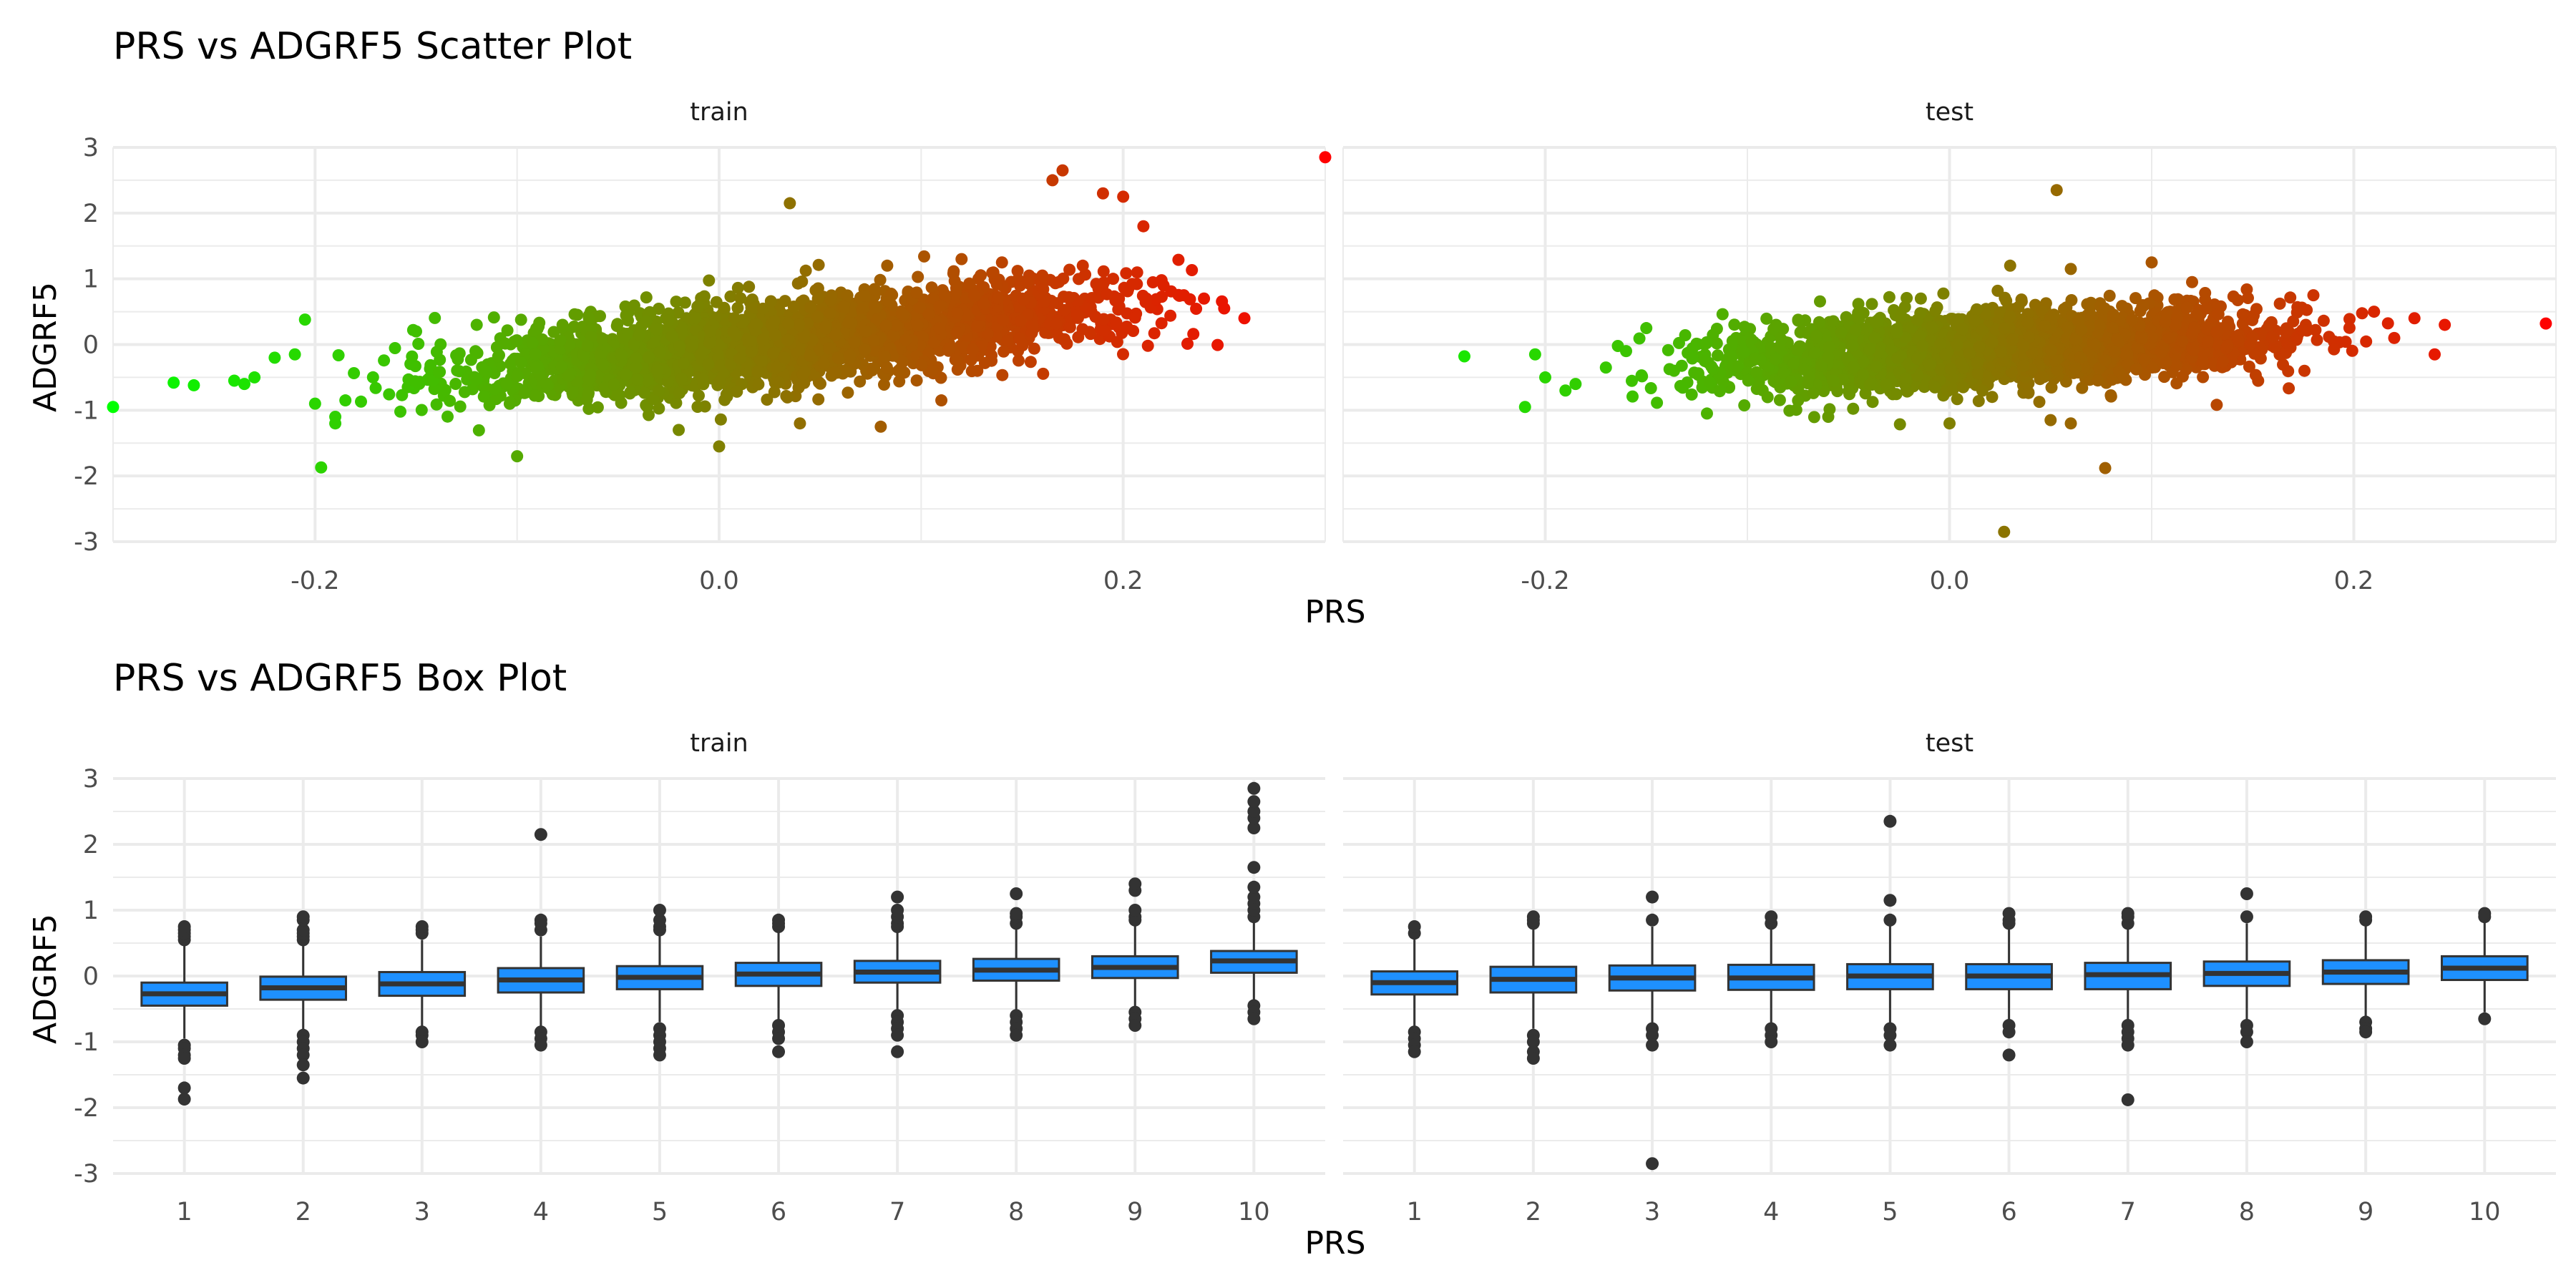  What do you see at coordinates (1334, 1243) in the screenshot?
I see `box-x-axis-label: PRS` at bounding box center [1334, 1243].